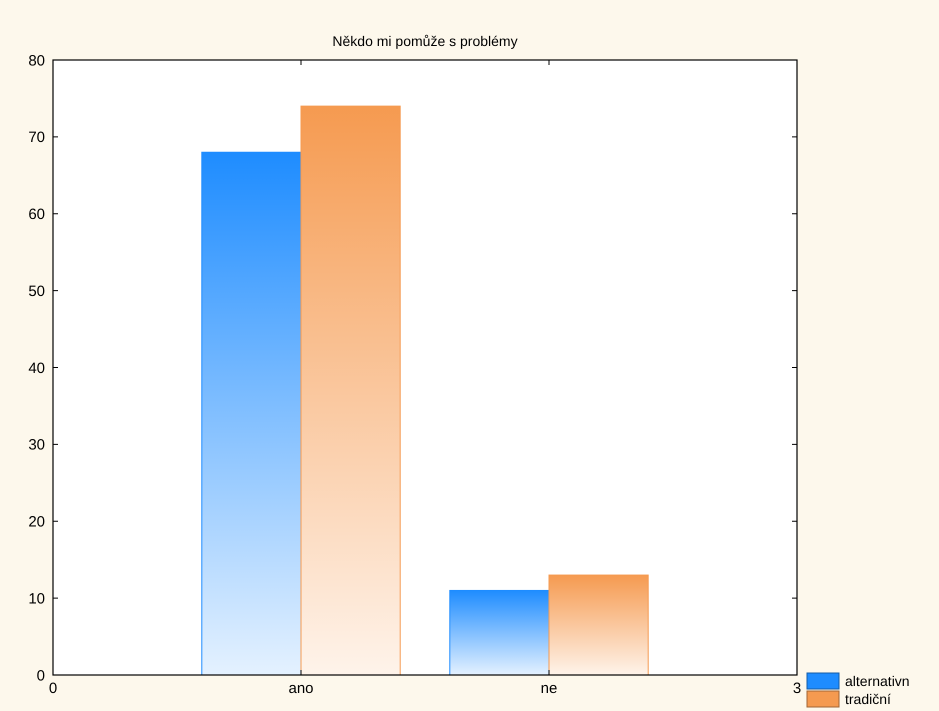 This screenshot has width=939, height=711. I want to click on y-tick-label: 20, so click(36, 522).